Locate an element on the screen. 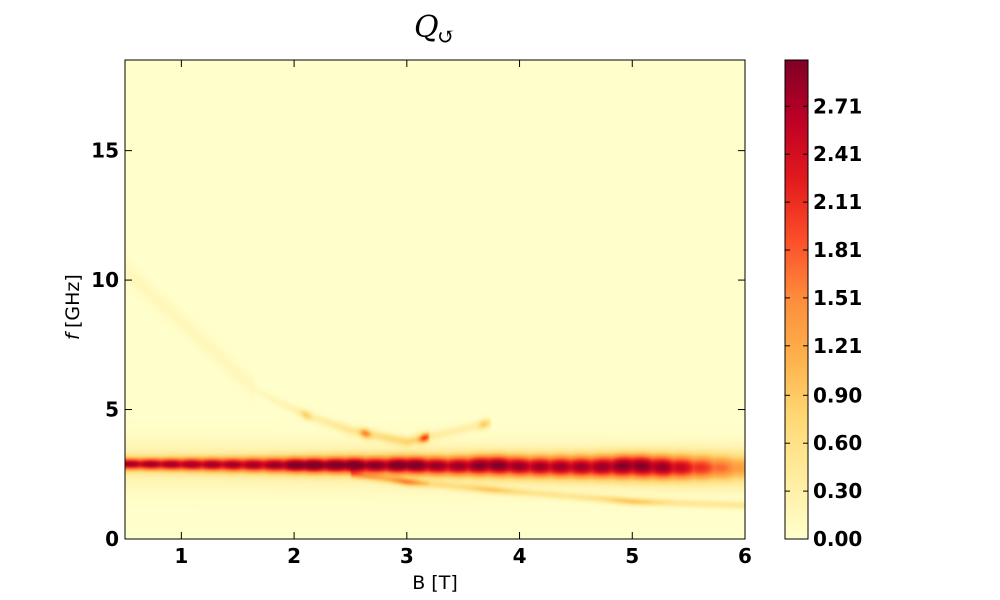 This screenshot has width=1000, height=600. y-tick-label: 15 is located at coordinates (105, 151).